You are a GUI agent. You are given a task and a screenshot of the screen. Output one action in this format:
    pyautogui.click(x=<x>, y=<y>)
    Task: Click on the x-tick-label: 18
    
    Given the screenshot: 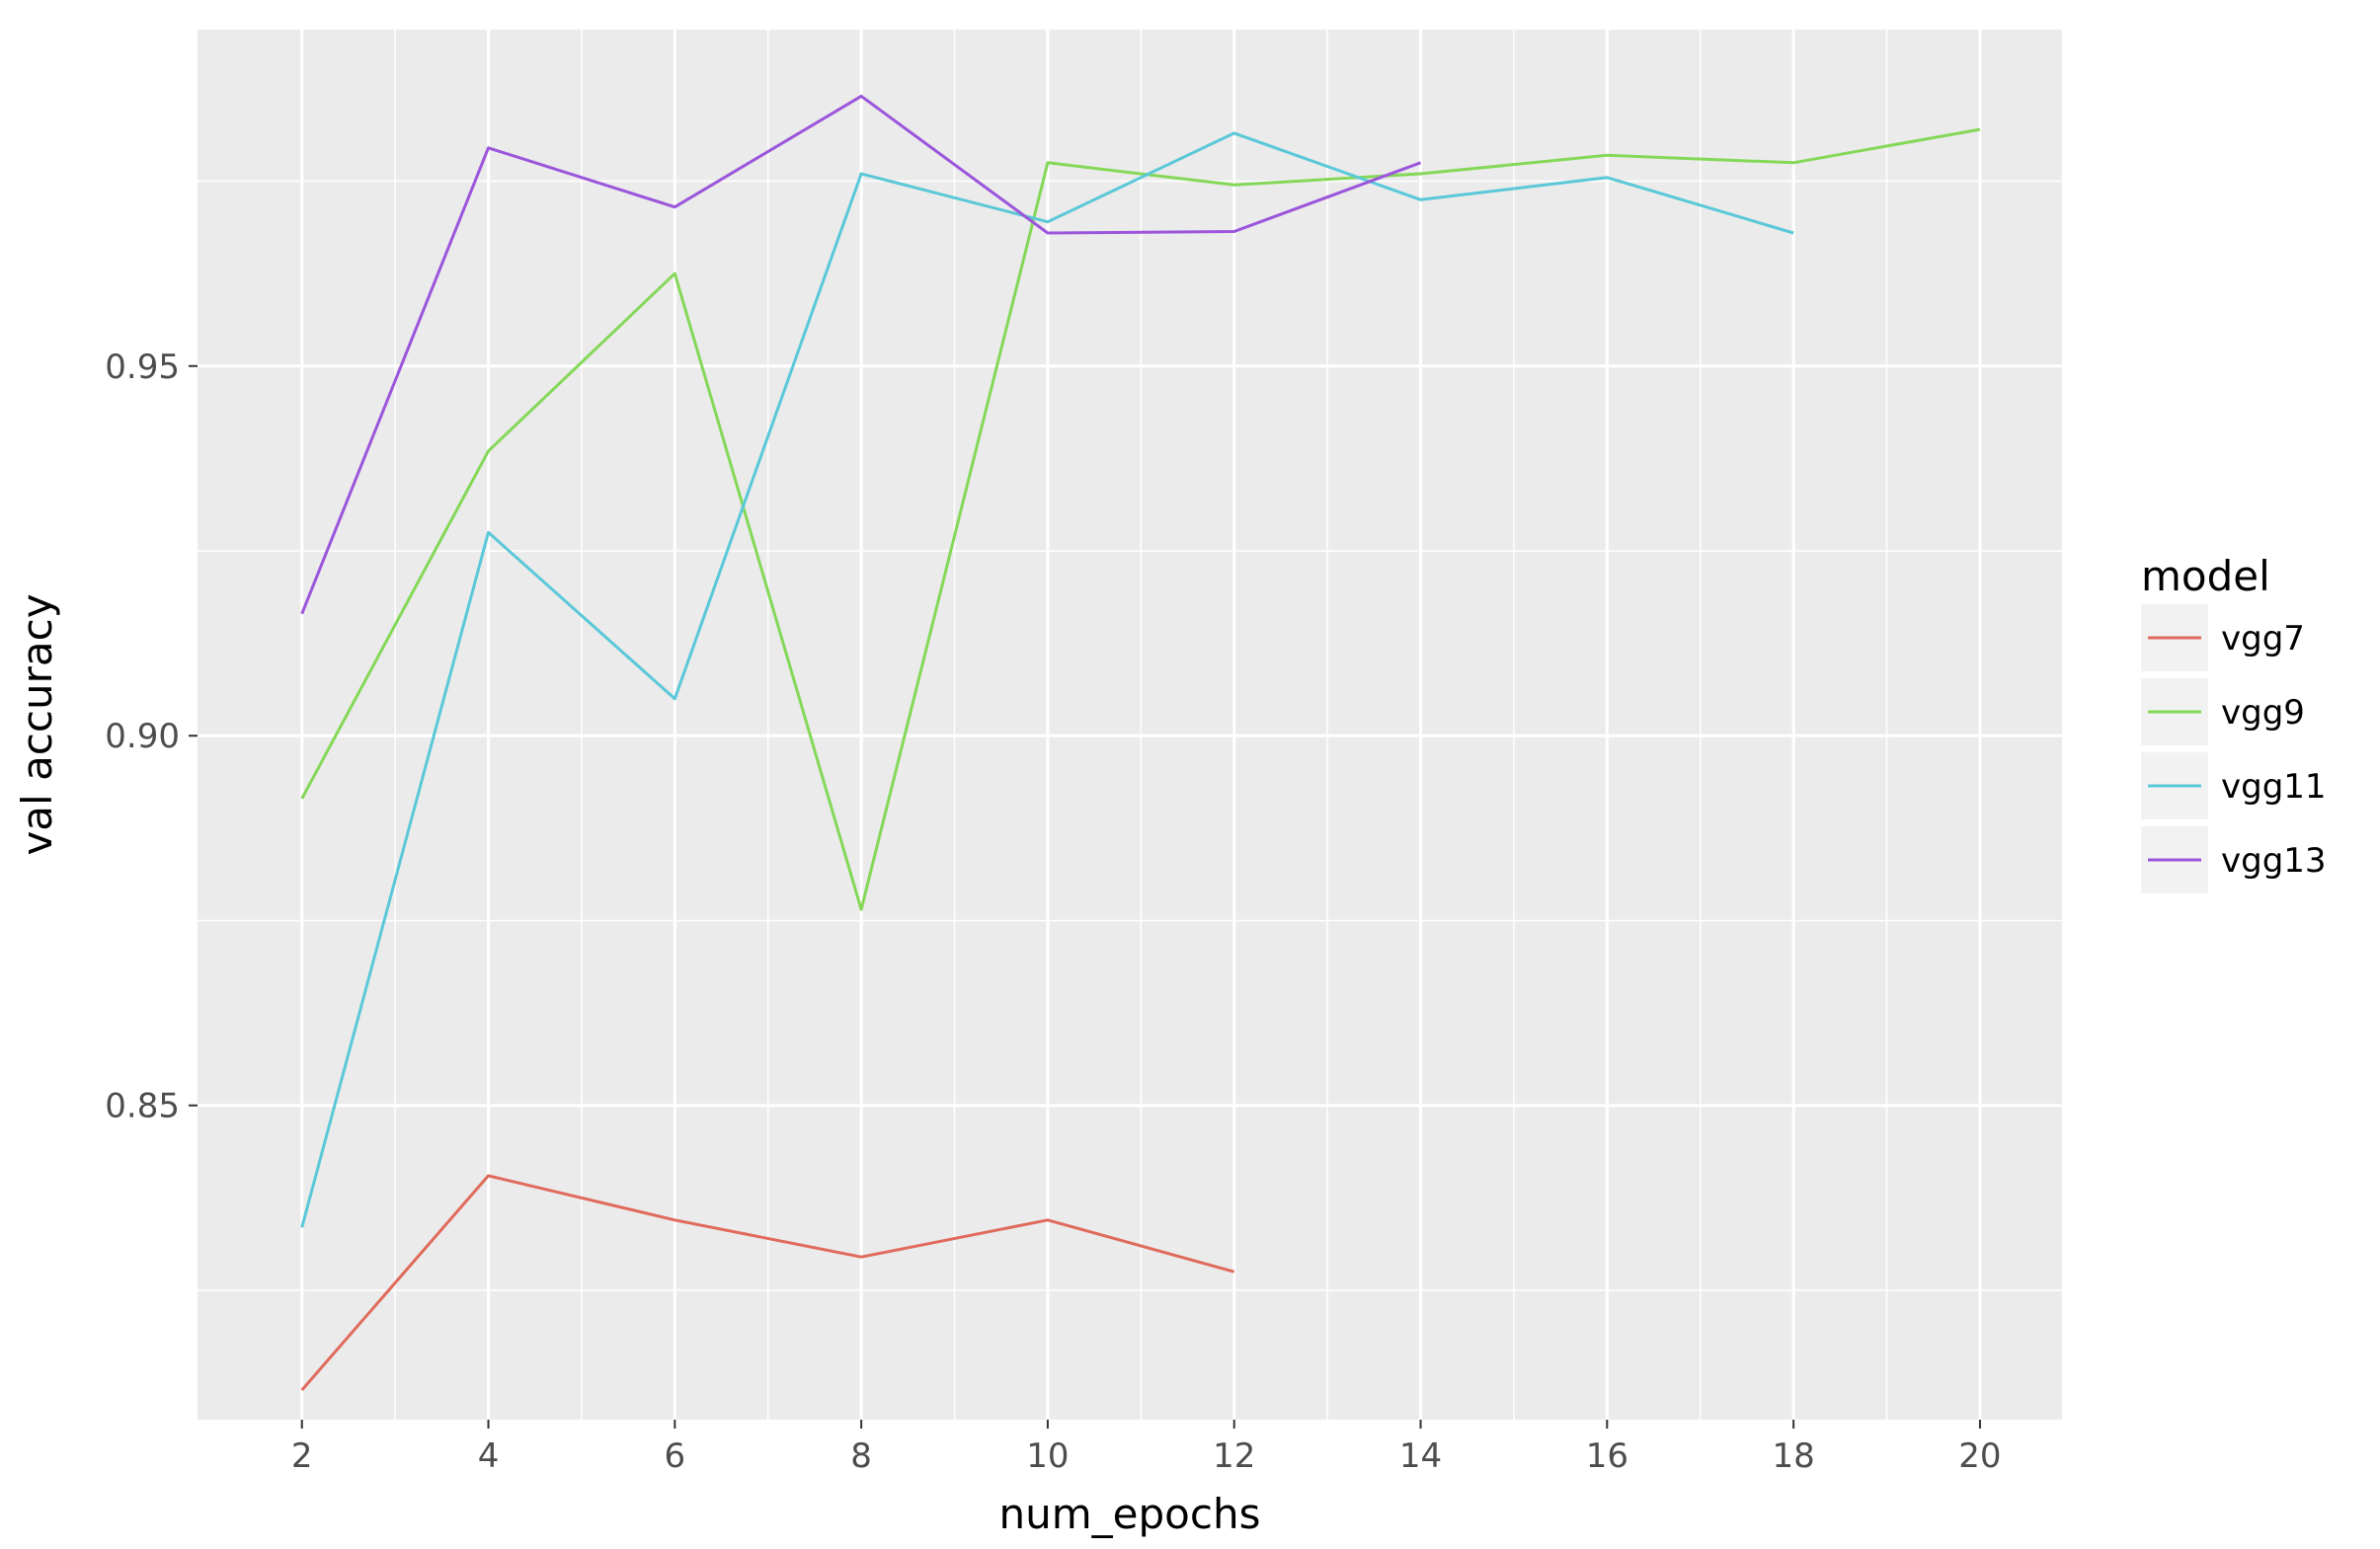 What is the action you would take?
    pyautogui.click(x=1793, y=1456)
    